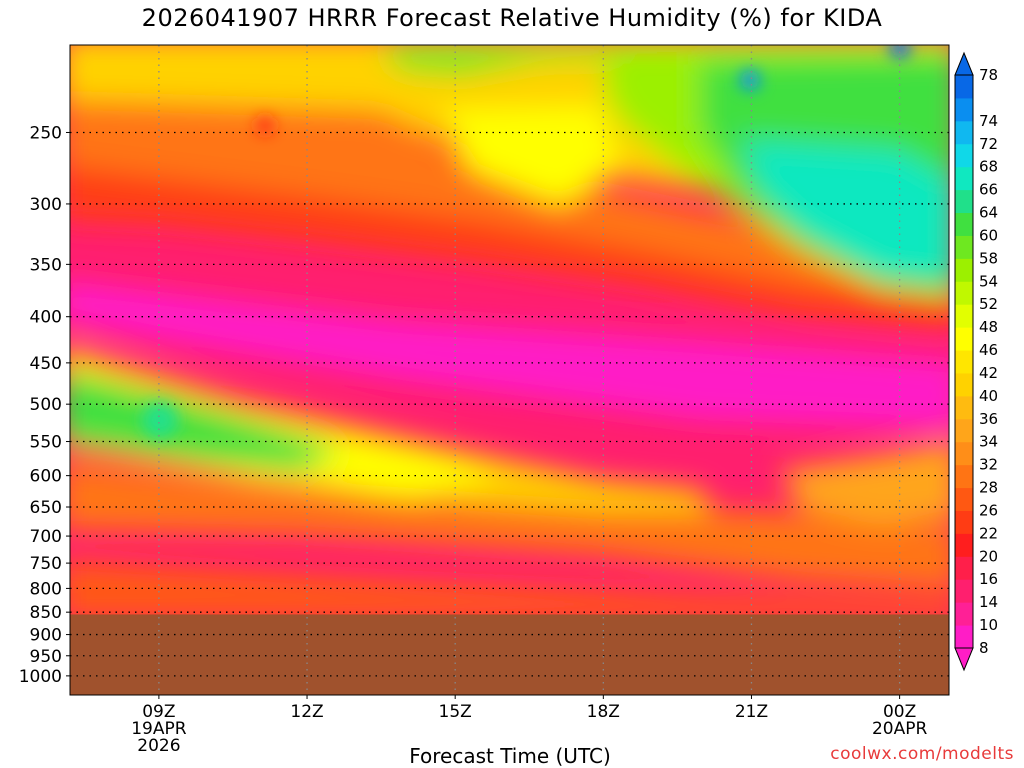  What do you see at coordinates (40, 677) in the screenshot?
I see `y-tick-label: 1000` at bounding box center [40, 677].